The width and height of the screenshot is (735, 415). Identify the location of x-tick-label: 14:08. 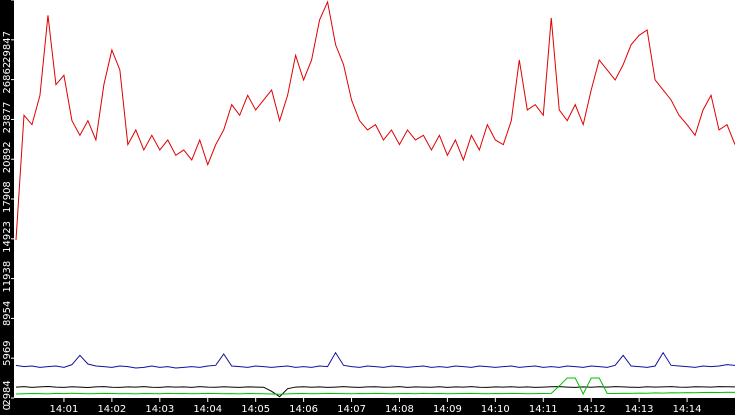
(399, 409).